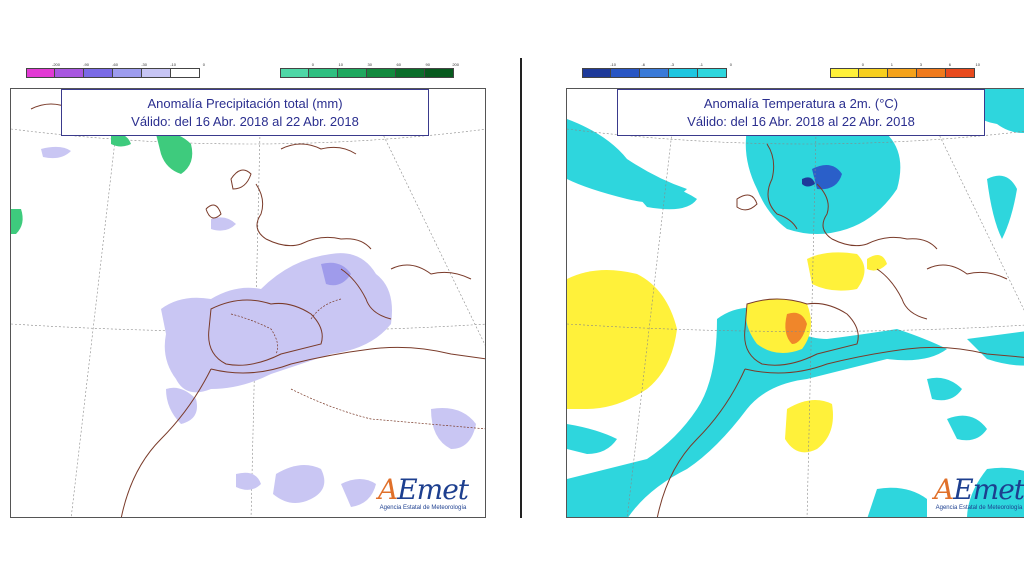 The image size is (1024, 576). What do you see at coordinates (245, 121) in the screenshot?
I see `precipitation-title-line2: Válido: del 16 Abr. 2018 al 22 Abr. 2018` at bounding box center [245, 121].